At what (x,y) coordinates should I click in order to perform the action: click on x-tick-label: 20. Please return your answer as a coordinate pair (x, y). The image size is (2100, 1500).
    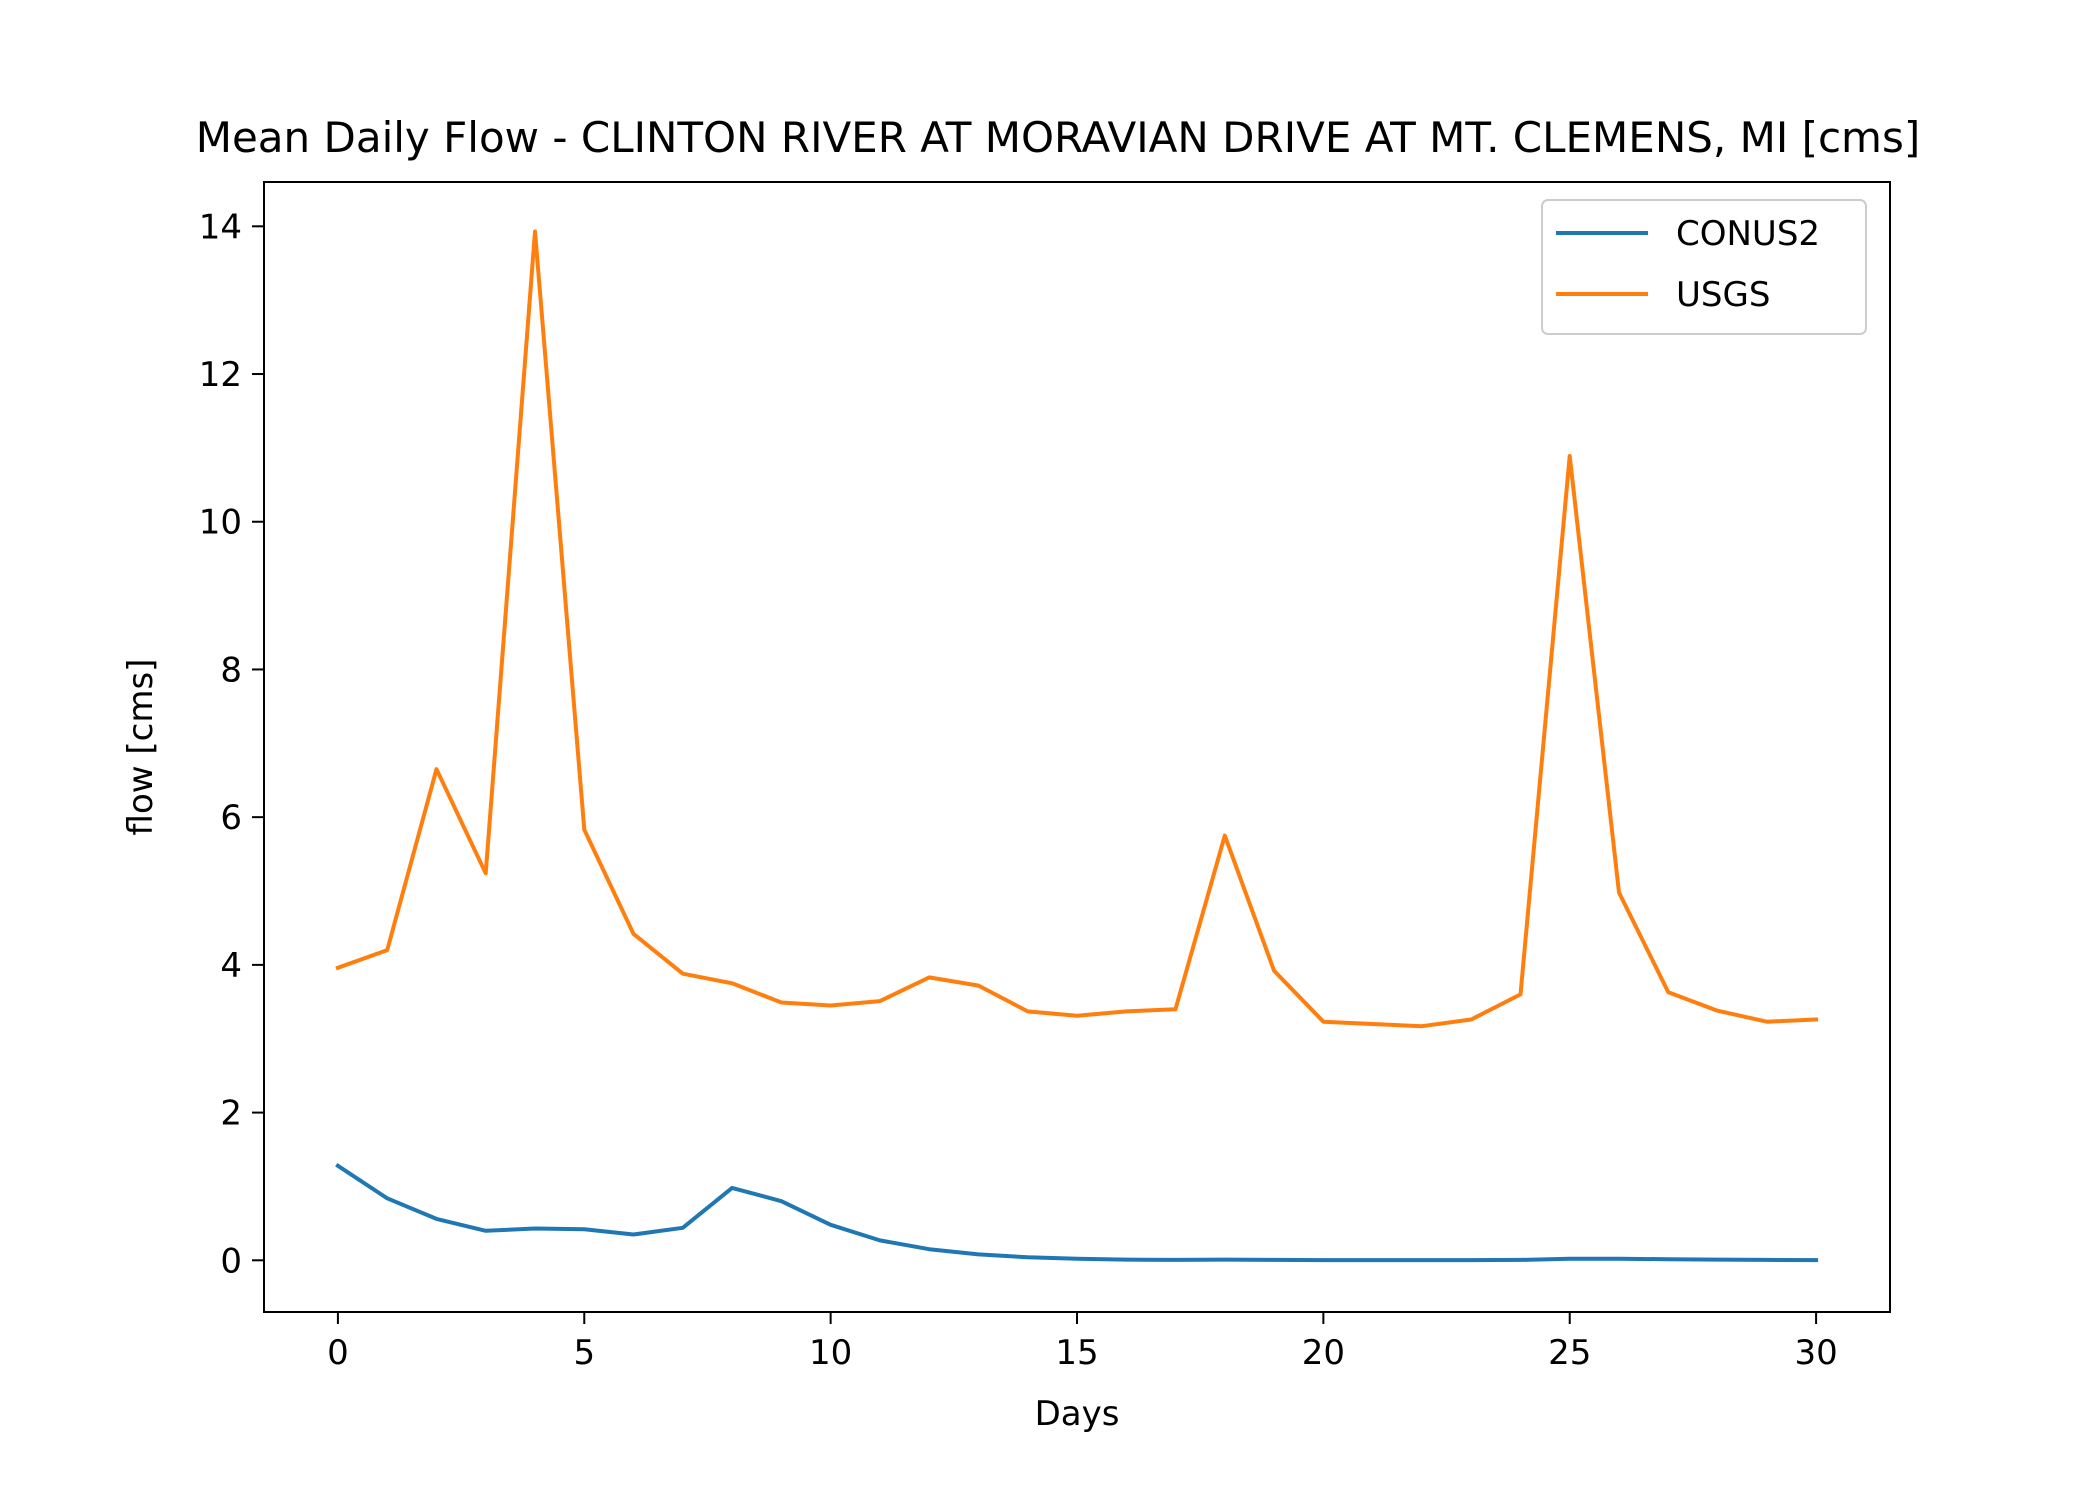
    Looking at the image, I should click on (1323, 1353).